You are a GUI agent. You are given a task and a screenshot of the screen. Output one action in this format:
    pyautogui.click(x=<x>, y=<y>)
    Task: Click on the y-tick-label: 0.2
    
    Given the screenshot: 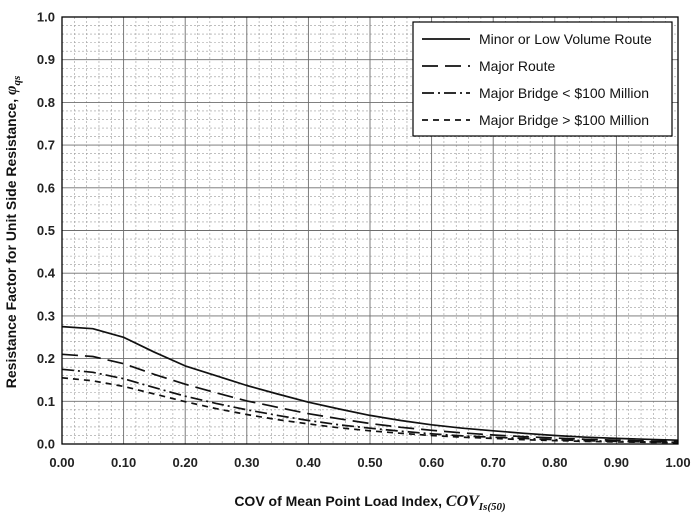 What is the action you would take?
    pyautogui.click(x=46, y=358)
    